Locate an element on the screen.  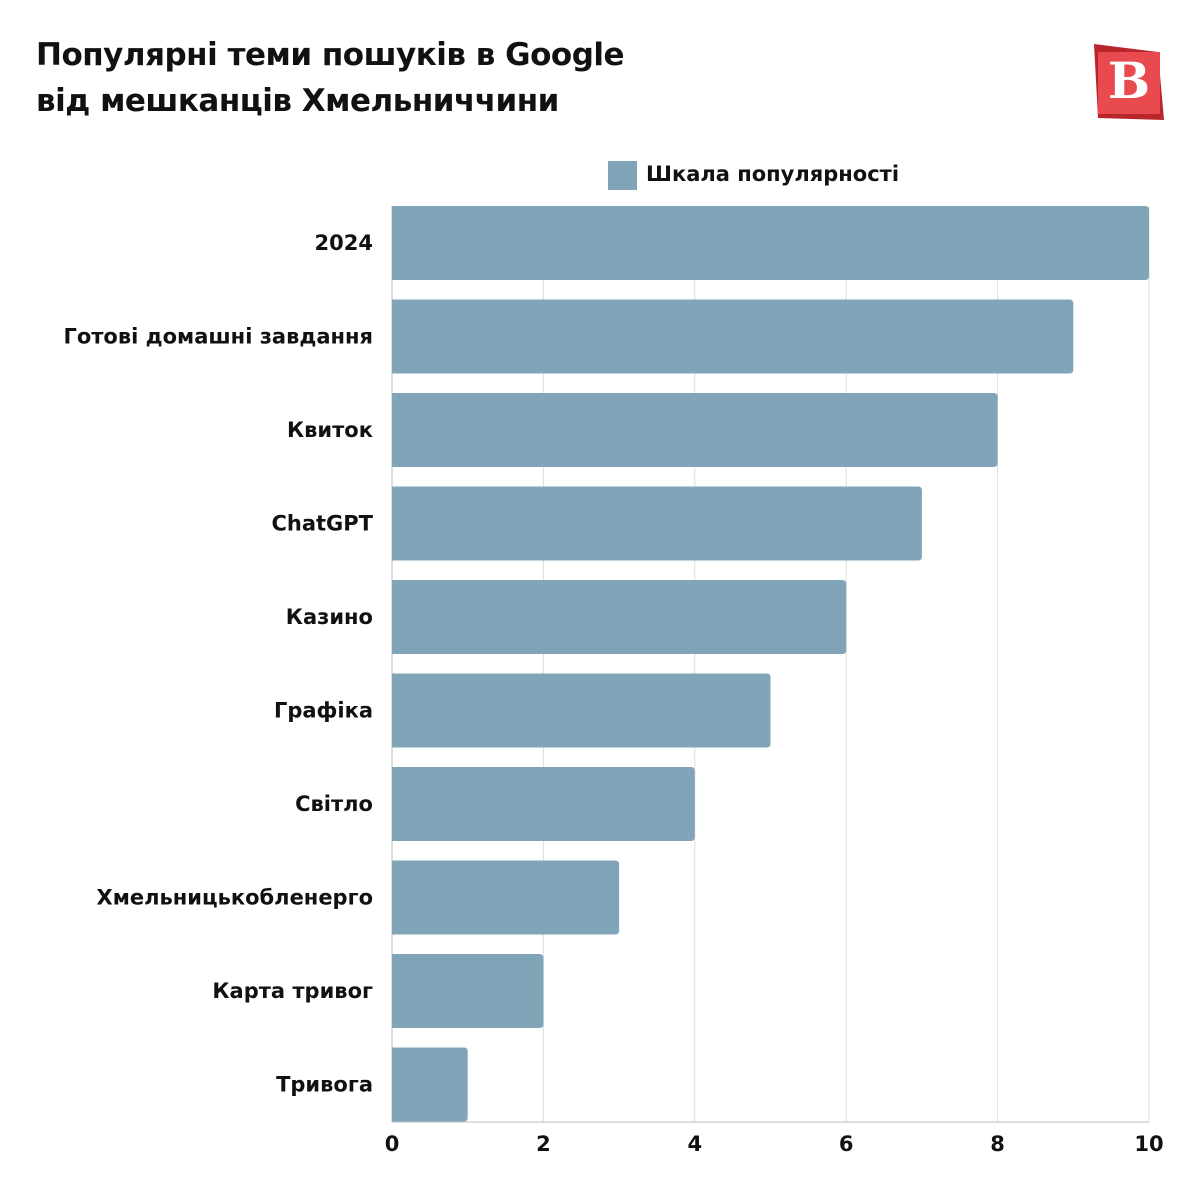
y-tick-label: Казино is located at coordinates (329, 617).